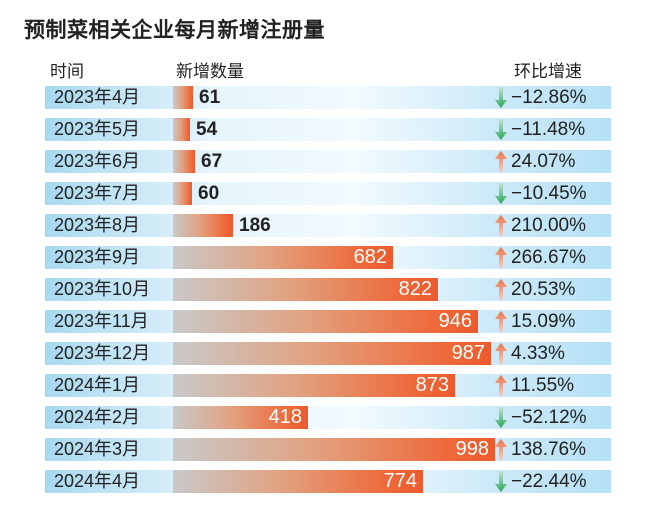 The image size is (664, 527). Describe the element at coordinates (549, 225) in the screenshot. I see `growth-label: 210.00%` at that location.